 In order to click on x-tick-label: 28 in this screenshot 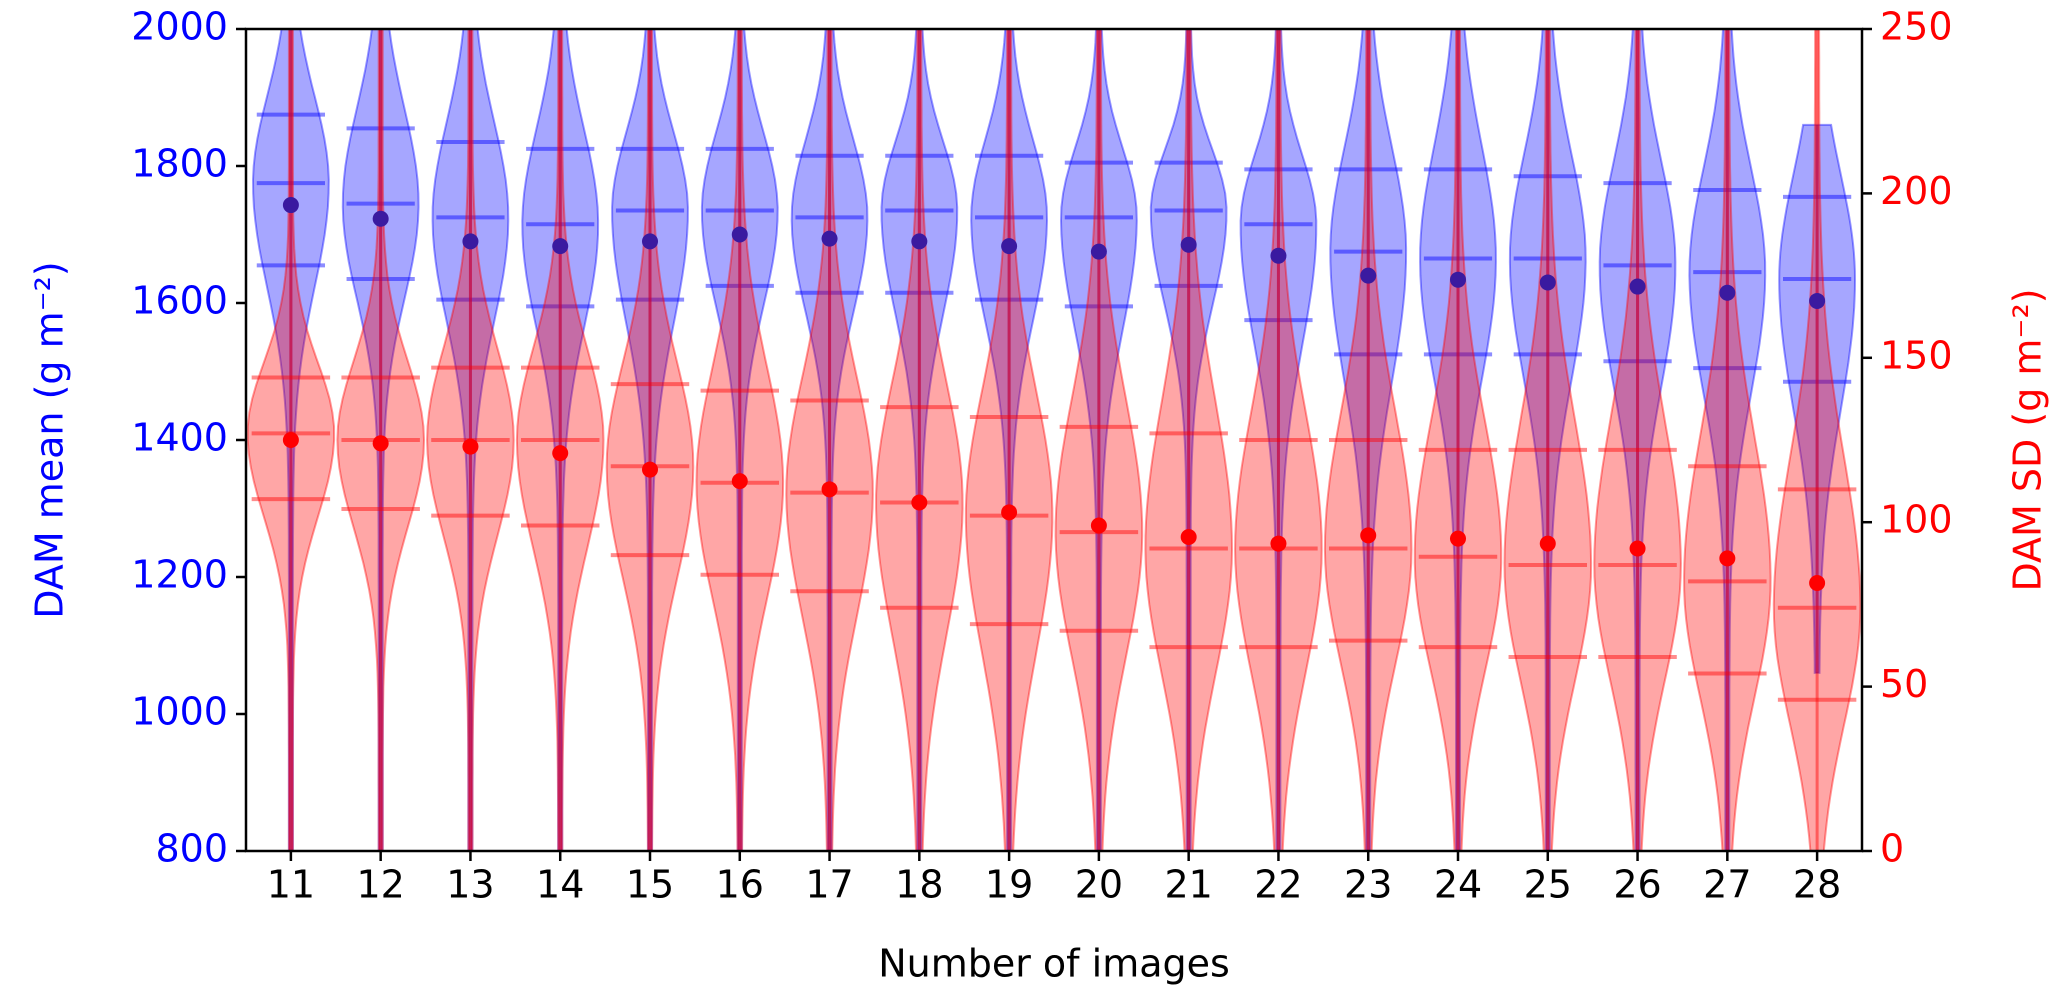, I will do `click(1817, 885)`.